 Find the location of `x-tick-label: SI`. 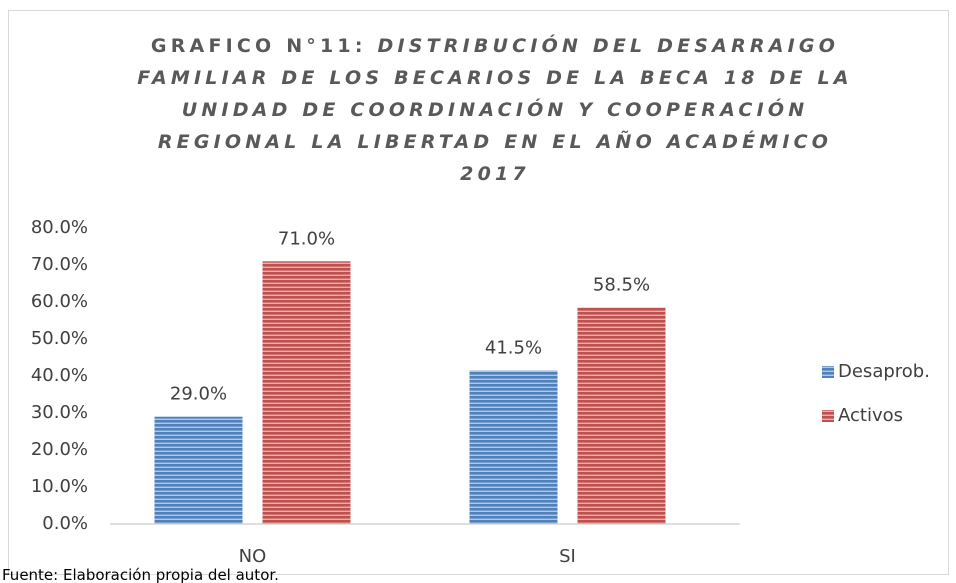

x-tick-label: SI is located at coordinates (567, 556).